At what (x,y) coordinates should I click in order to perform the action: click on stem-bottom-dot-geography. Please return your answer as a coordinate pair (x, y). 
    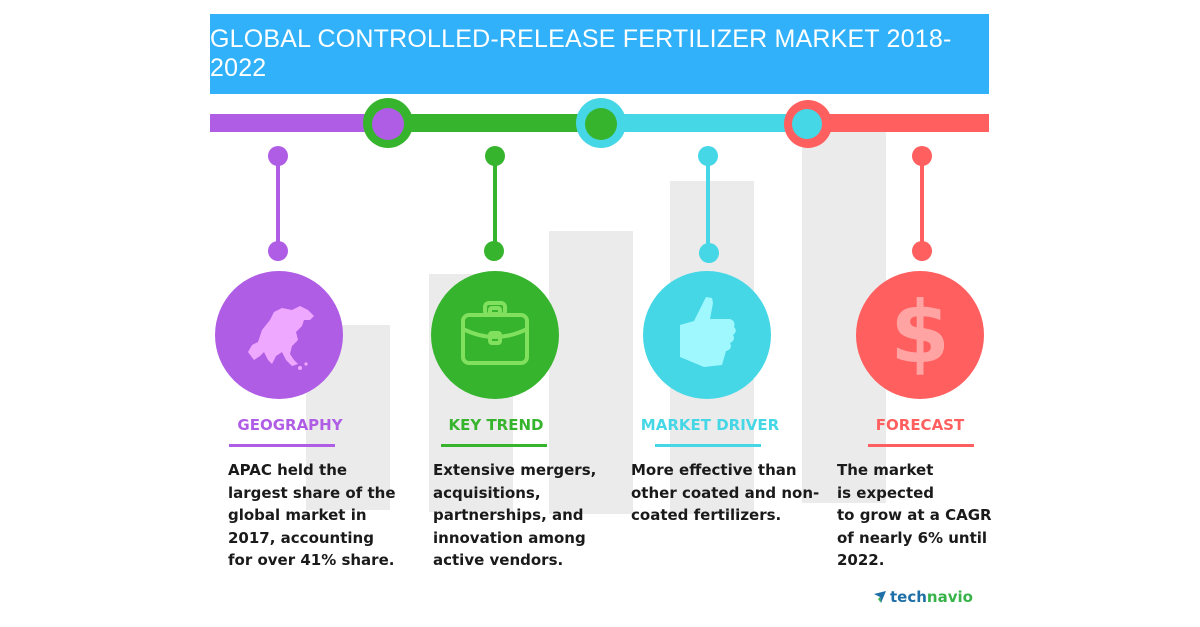
    Looking at the image, I should click on (278, 251).